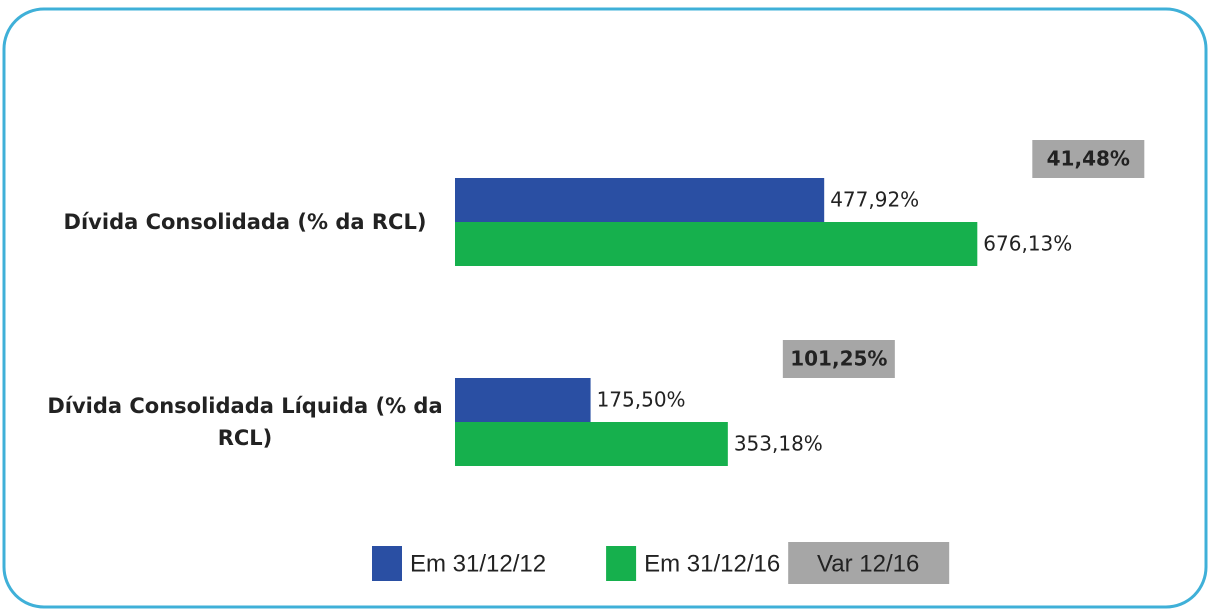 This screenshot has width=1211, height=611. I want to click on variation-label: 101,25%, so click(838, 359).